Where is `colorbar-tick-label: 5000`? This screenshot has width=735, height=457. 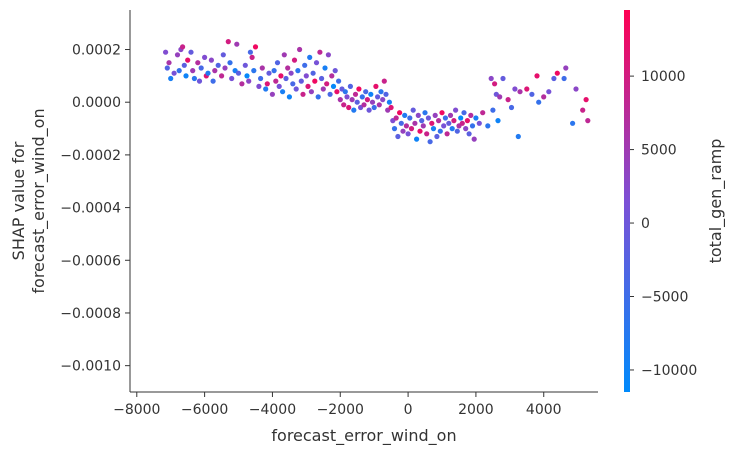 colorbar-tick-label: 5000 is located at coordinates (659, 151).